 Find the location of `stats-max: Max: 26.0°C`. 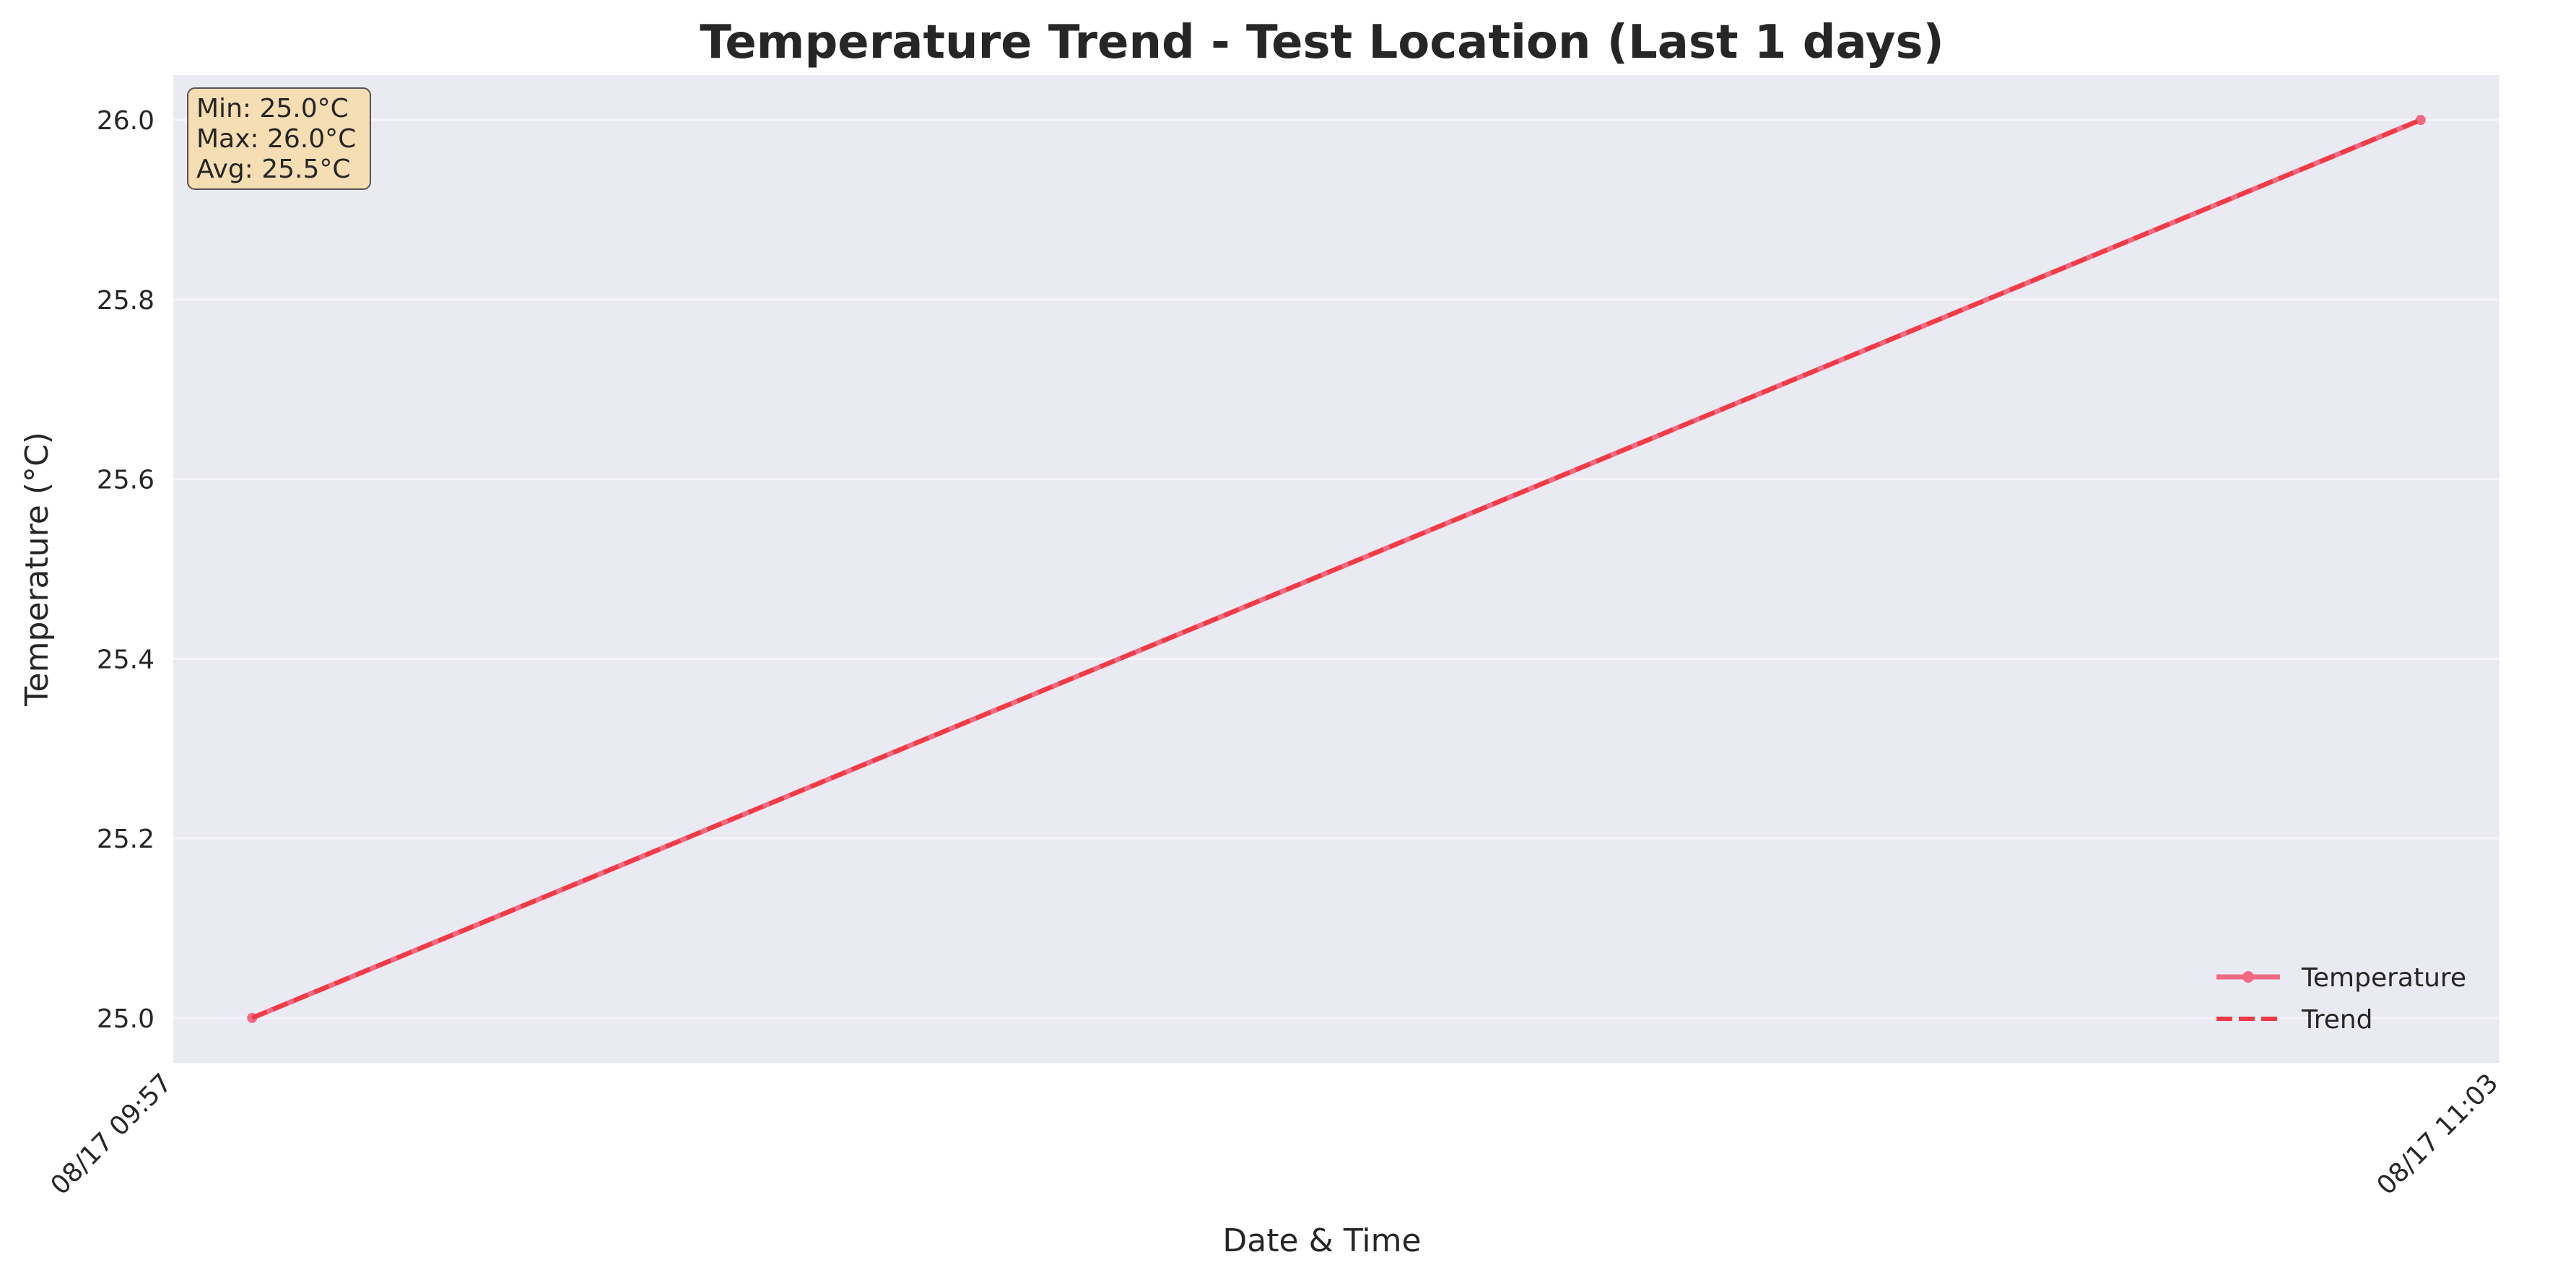

stats-max: Max: 26.0°C is located at coordinates (276, 139).